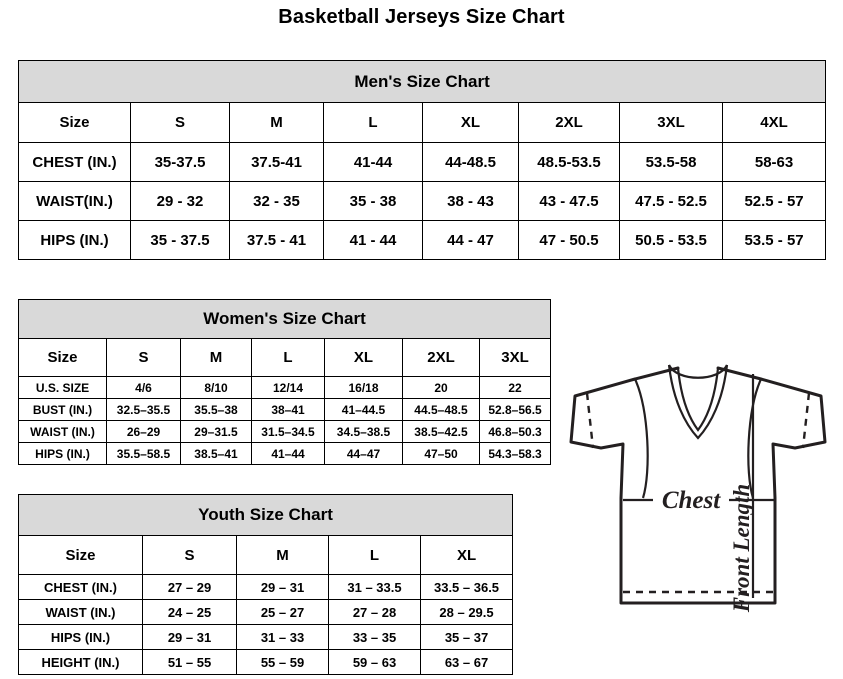 This screenshot has width=843, height=679. What do you see at coordinates (288, 453) in the screenshot?
I see `womens-hips-l: 41–44` at bounding box center [288, 453].